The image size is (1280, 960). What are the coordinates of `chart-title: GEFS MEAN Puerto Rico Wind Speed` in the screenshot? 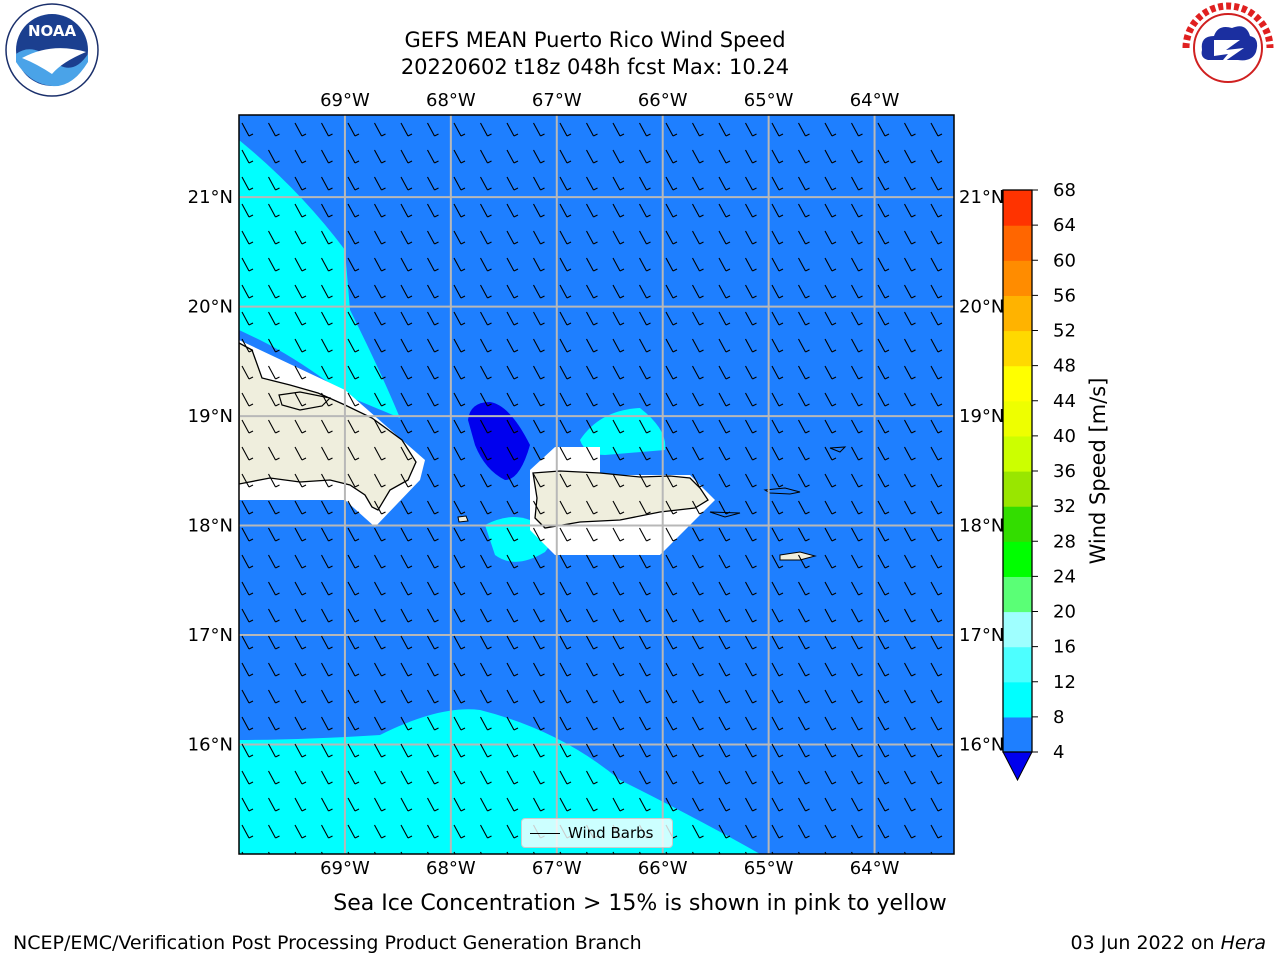 It's located at (595, 40).